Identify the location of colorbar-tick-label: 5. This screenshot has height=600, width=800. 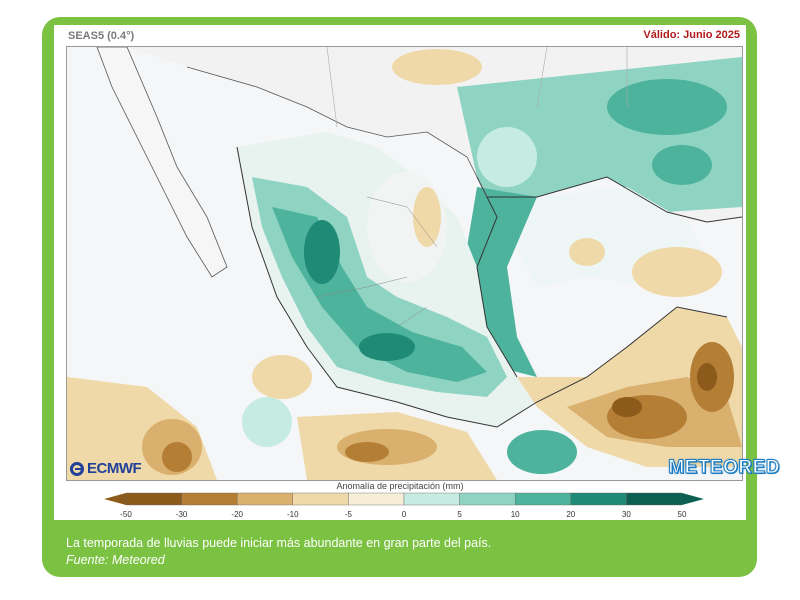
(459, 514).